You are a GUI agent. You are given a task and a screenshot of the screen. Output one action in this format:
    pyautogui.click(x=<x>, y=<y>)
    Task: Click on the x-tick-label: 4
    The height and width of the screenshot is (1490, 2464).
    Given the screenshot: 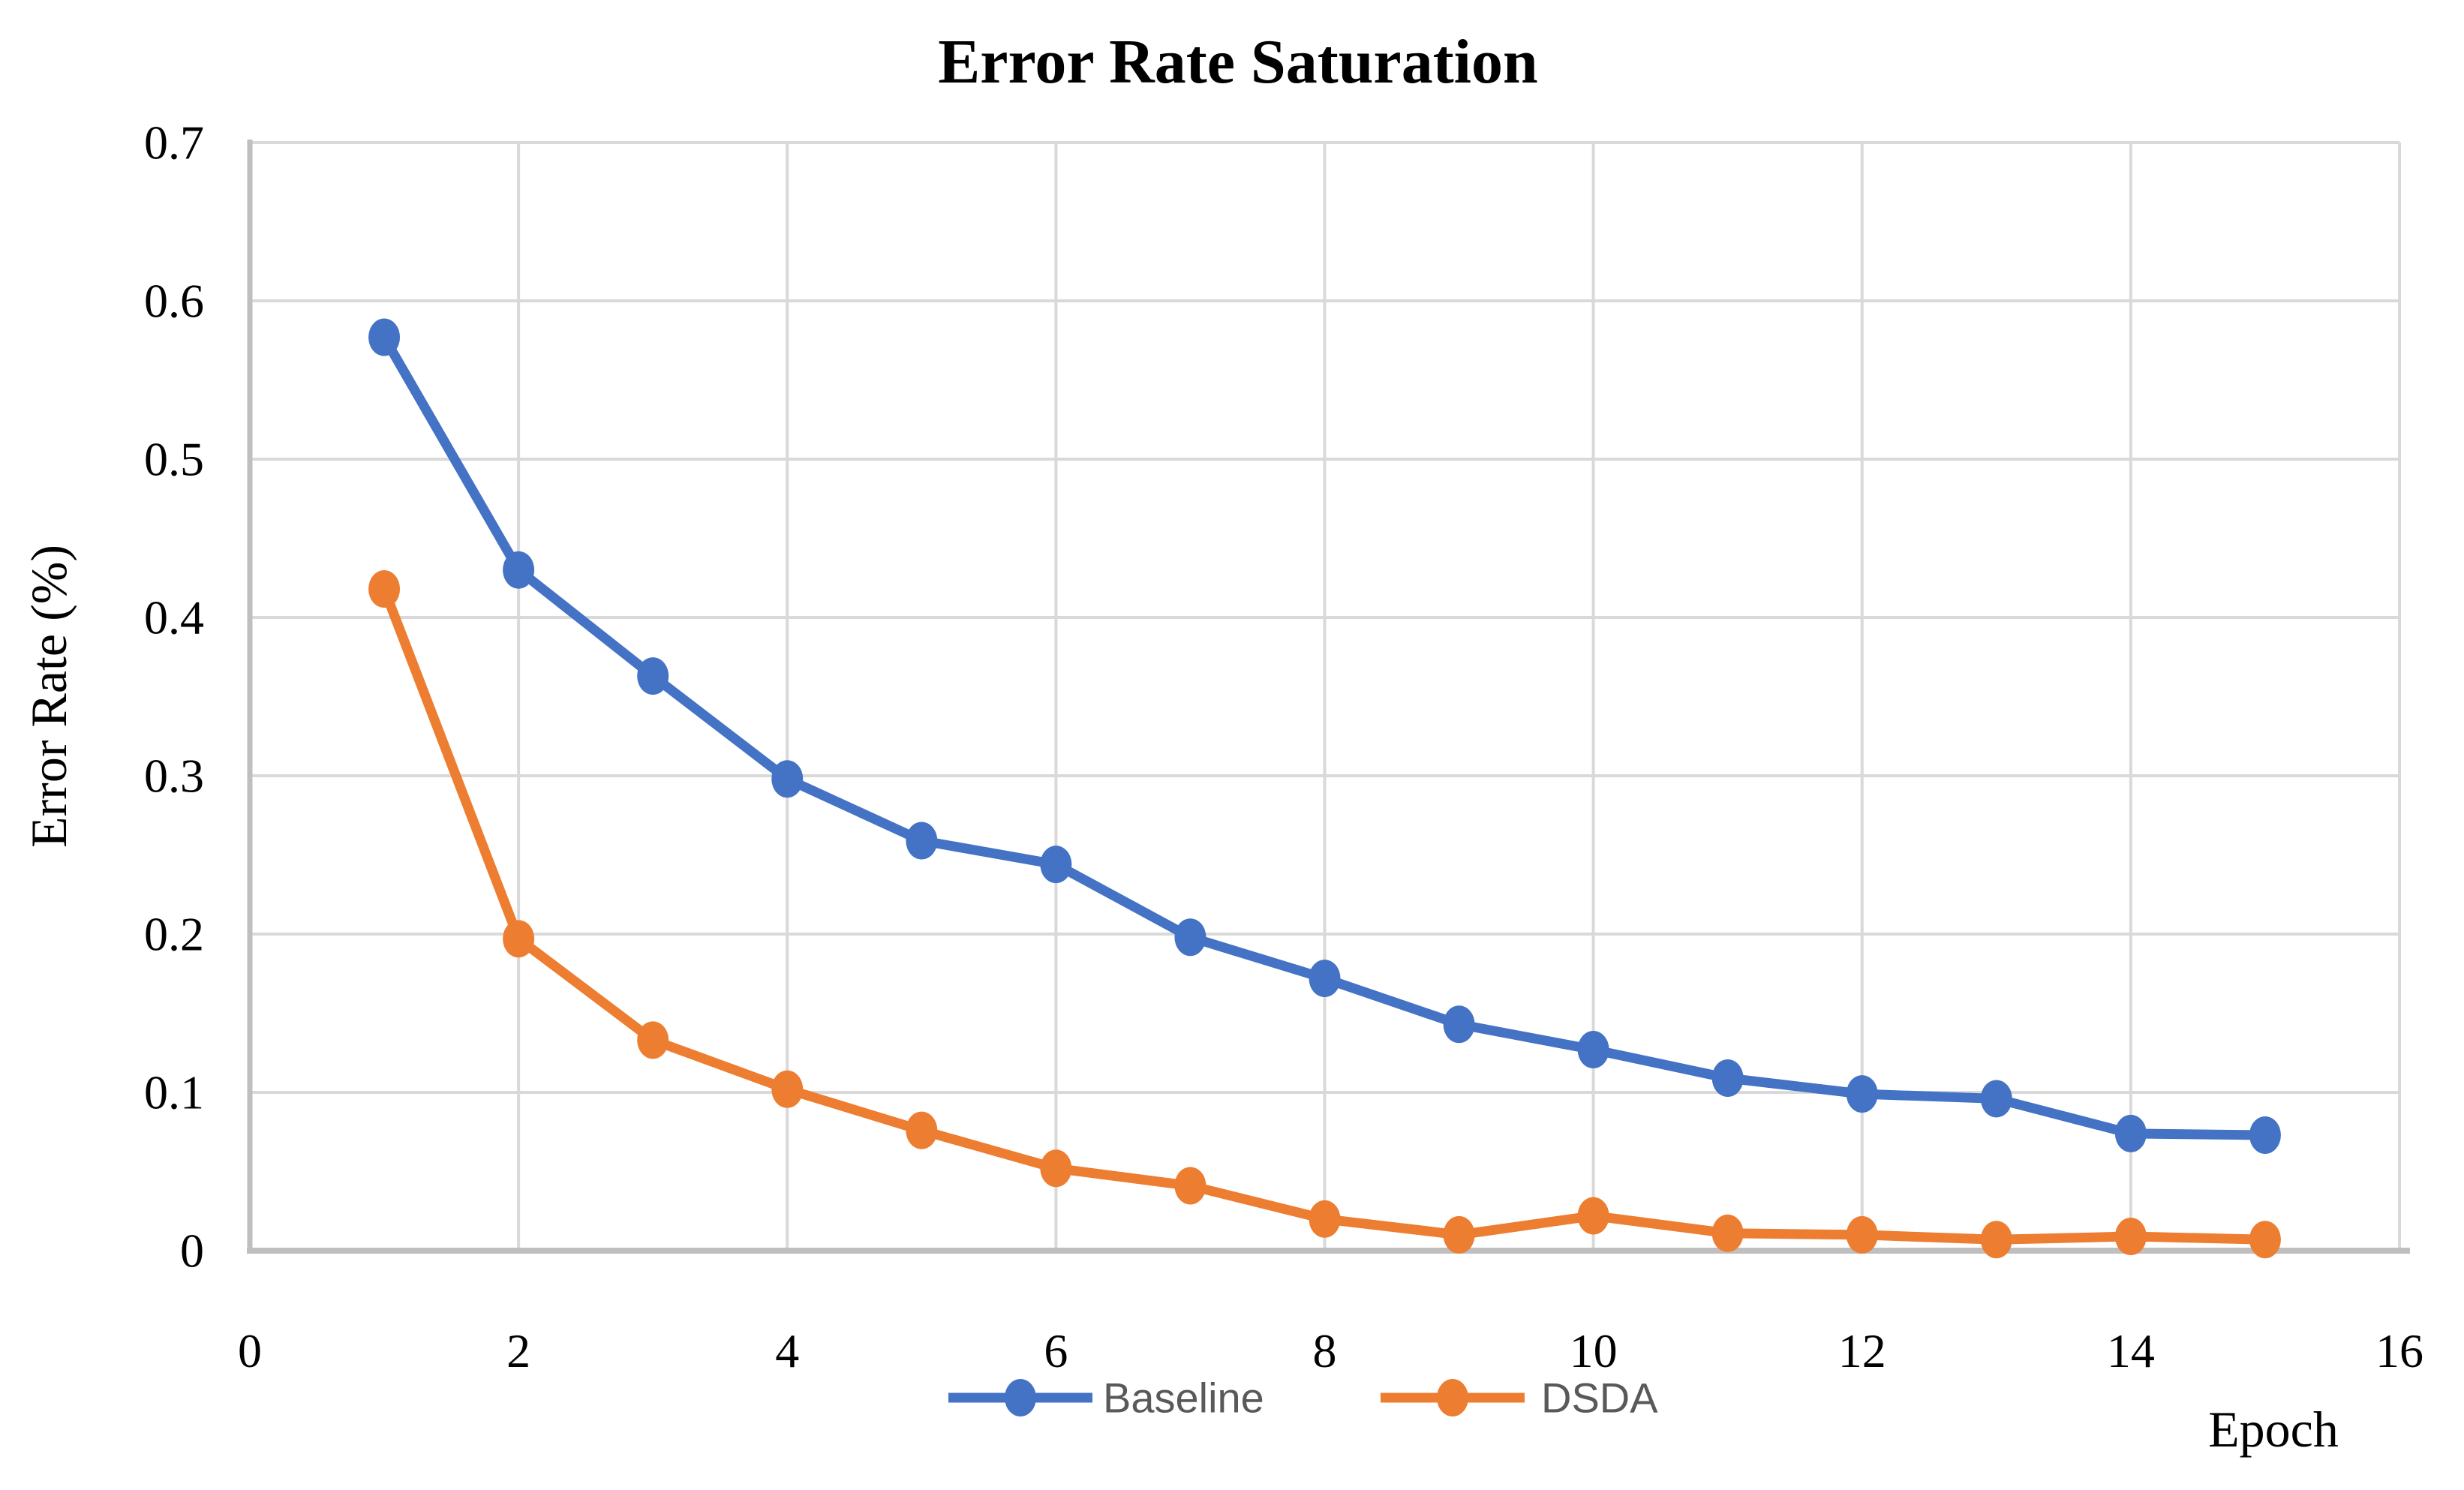 What is the action you would take?
    pyautogui.click(x=787, y=1350)
    